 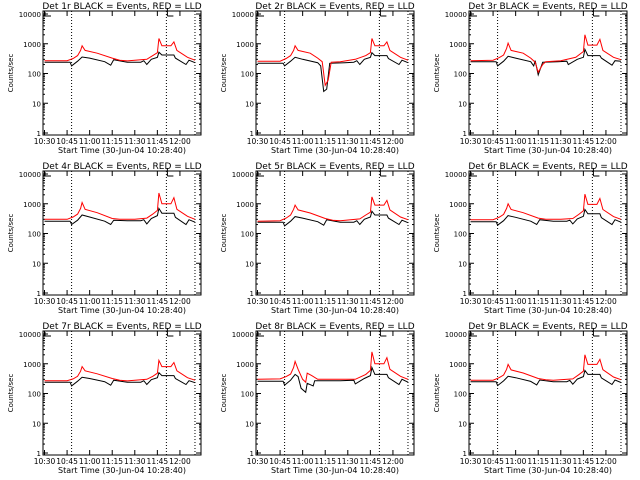 I want to click on panel-title: Det 2r BLACK = Events, RED = LLD, so click(x=334, y=7).